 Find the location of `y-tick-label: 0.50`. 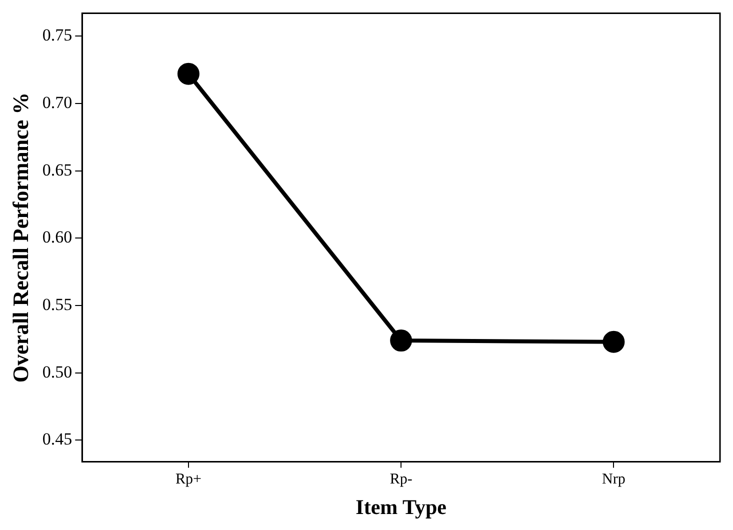

y-tick-label: 0.50 is located at coordinates (57, 372).